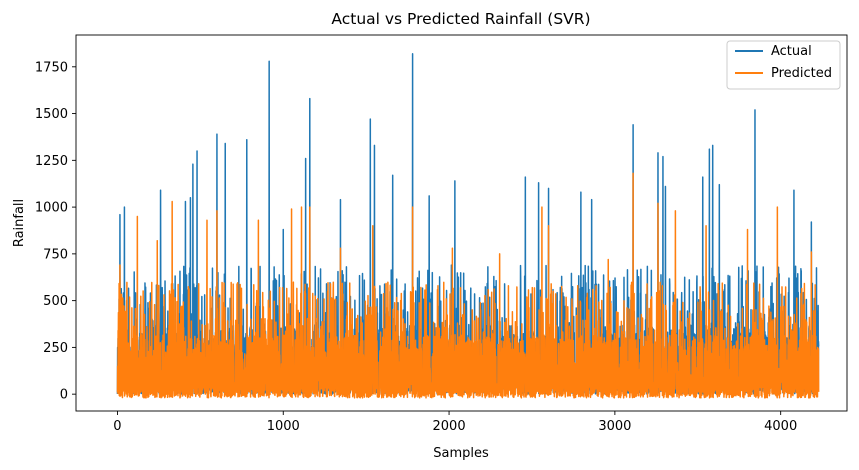 The height and width of the screenshot is (470, 859). Describe the element at coordinates (55, 301) in the screenshot. I see `y-tick-label: 500` at that location.